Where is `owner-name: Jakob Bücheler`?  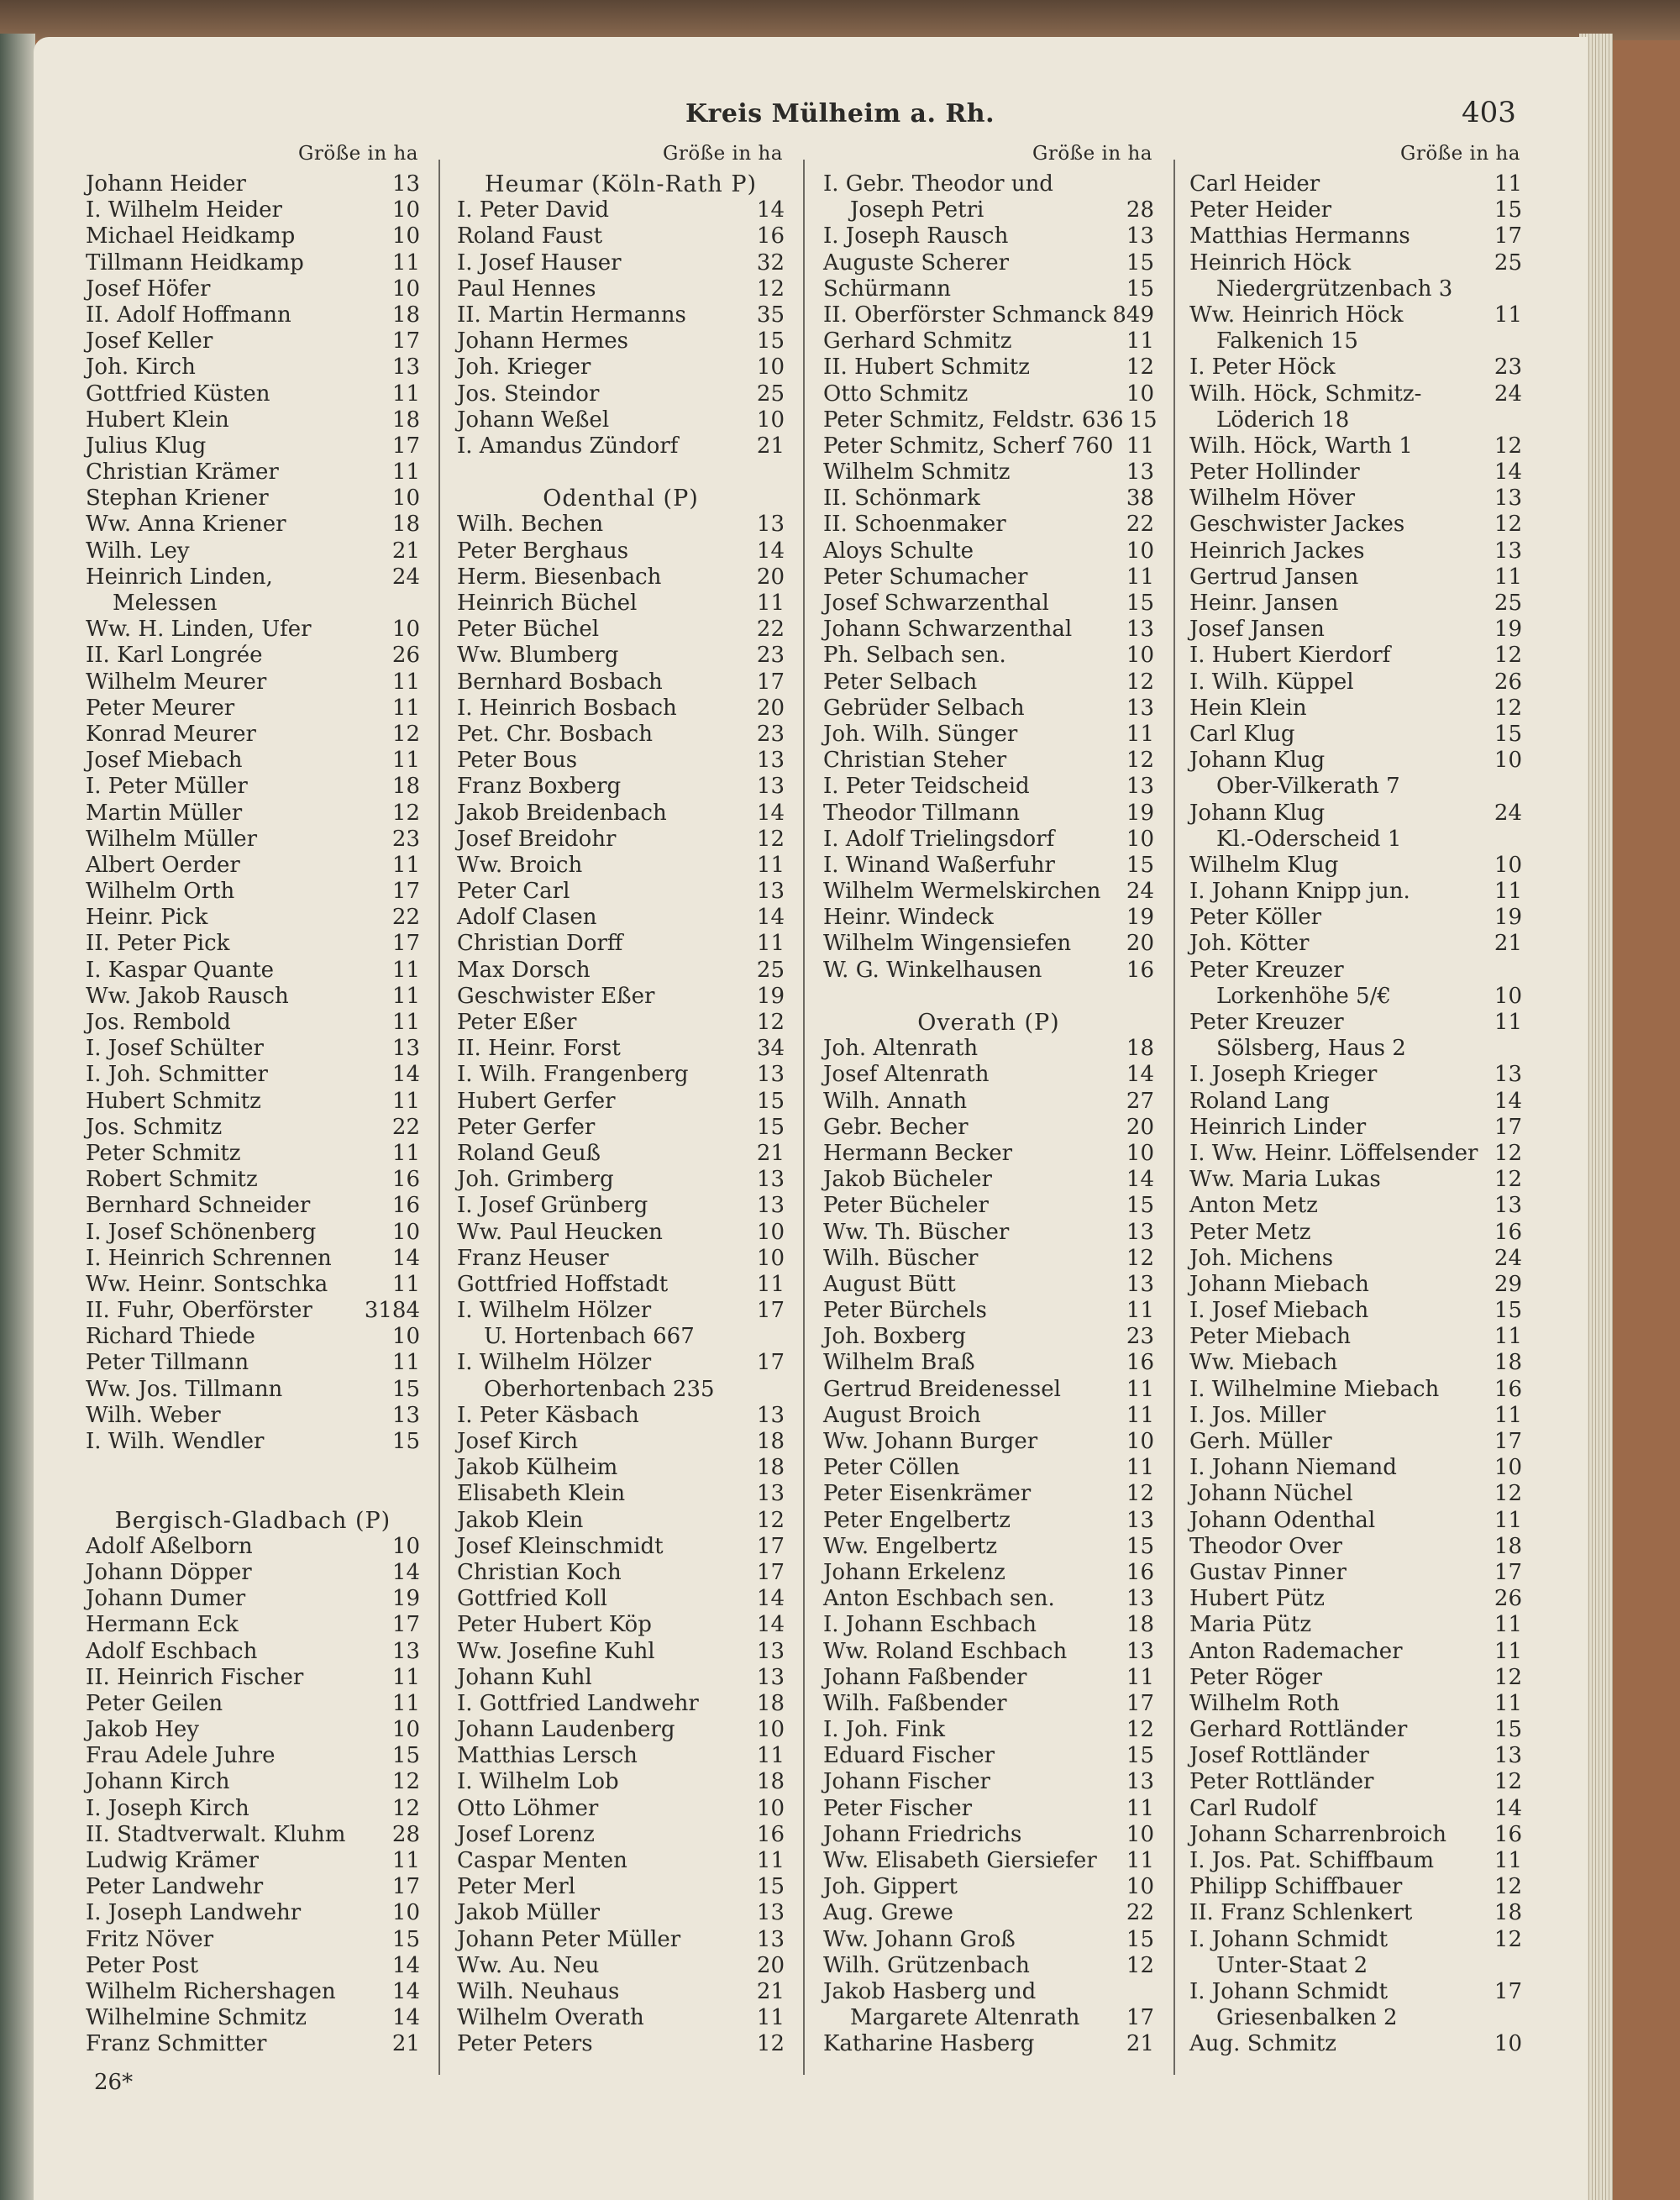
owner-name: Jakob Bücheler is located at coordinates (907, 1180).